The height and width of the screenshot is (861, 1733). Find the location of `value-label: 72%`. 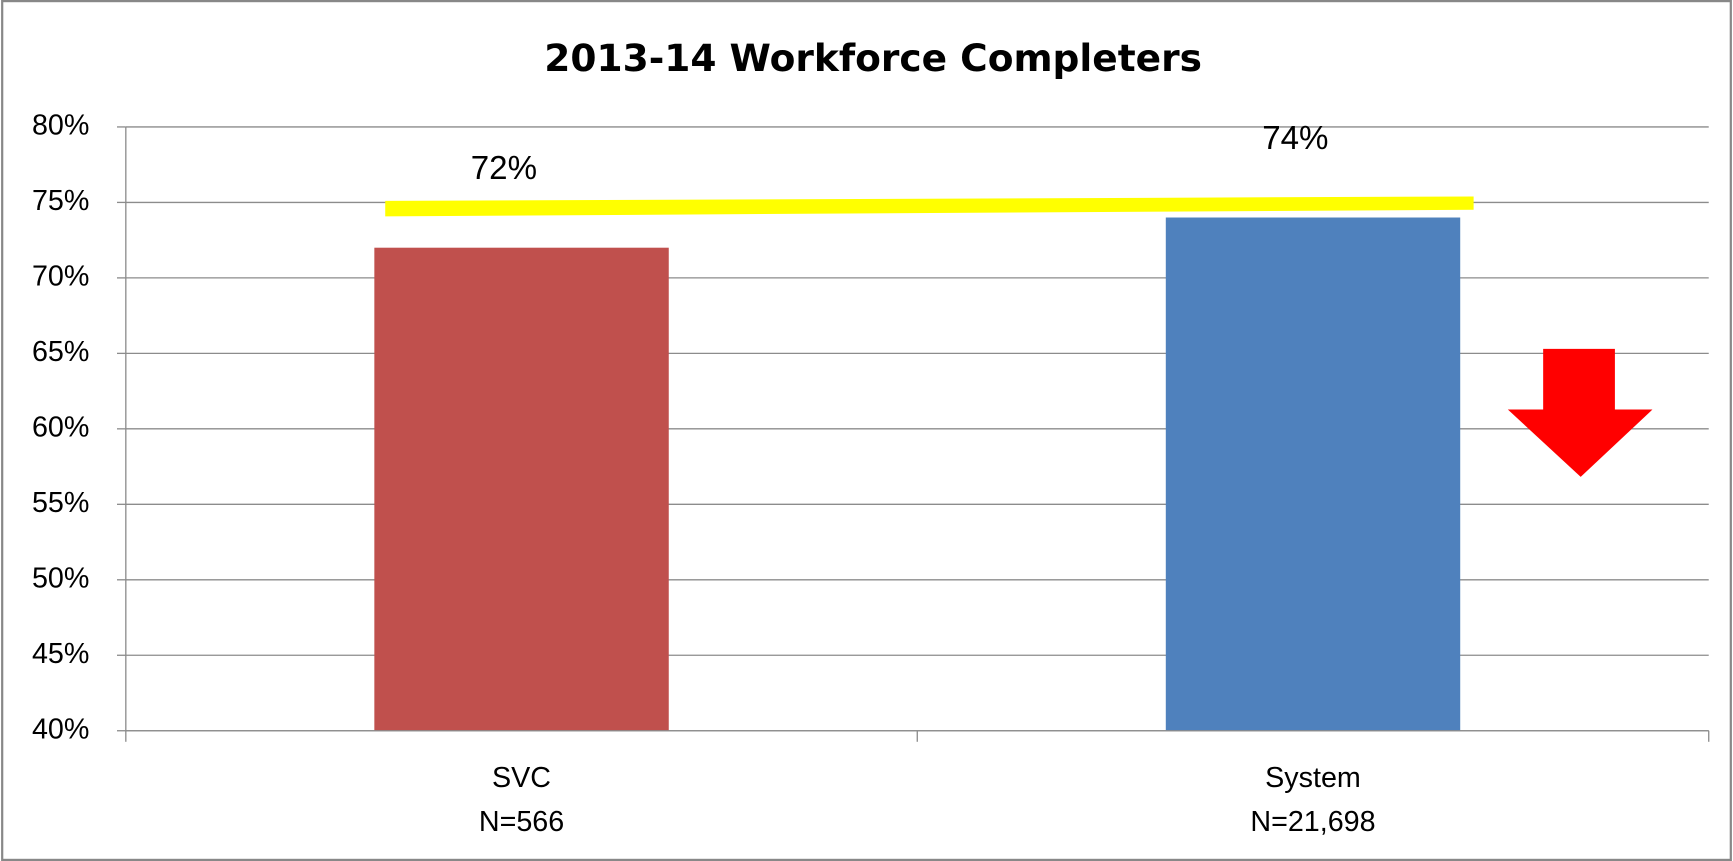

value-label: 72% is located at coordinates (504, 168).